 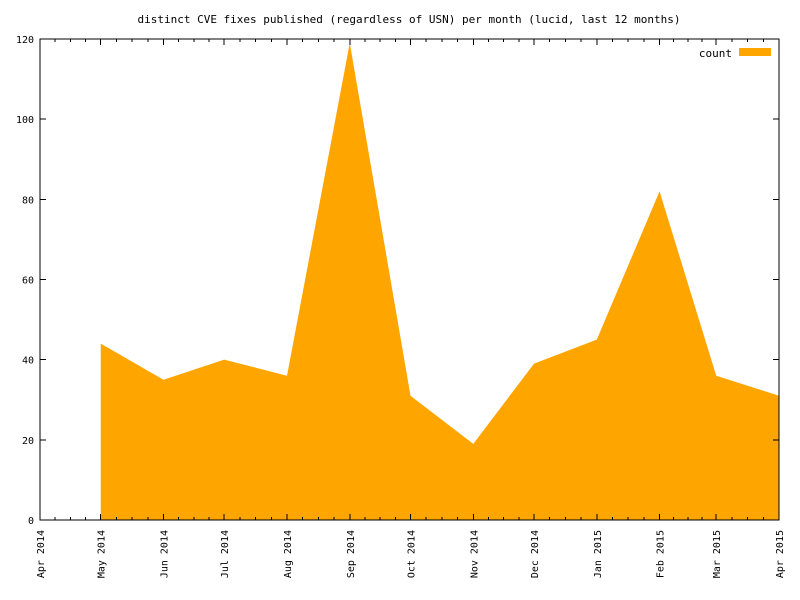 I want to click on x-tick-label: Oct 2014, so click(x=412, y=554).